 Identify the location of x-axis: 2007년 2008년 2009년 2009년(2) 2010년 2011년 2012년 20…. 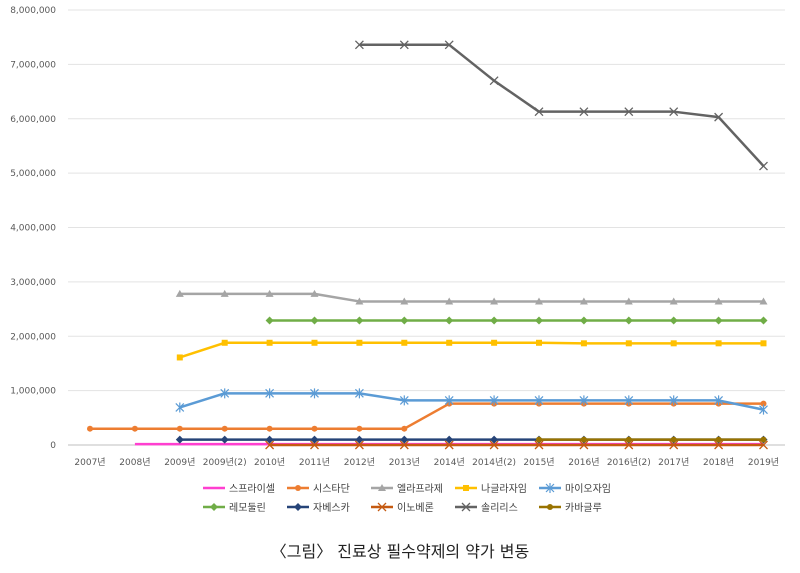
(426, 462).